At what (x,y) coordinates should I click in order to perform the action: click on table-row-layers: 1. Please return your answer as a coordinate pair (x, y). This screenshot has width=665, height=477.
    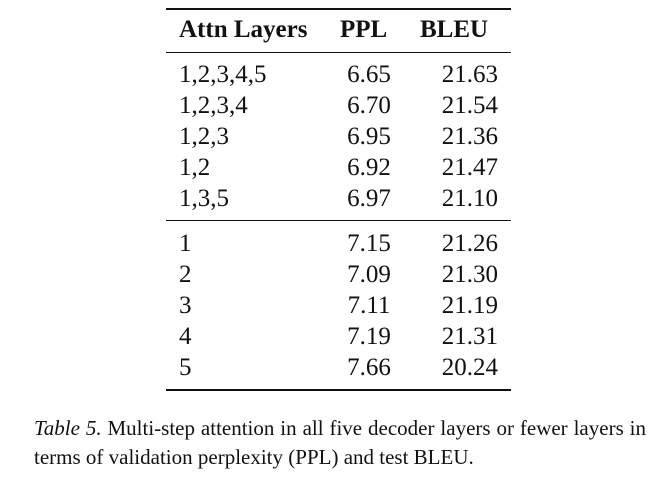
    Looking at the image, I should click on (185, 243).